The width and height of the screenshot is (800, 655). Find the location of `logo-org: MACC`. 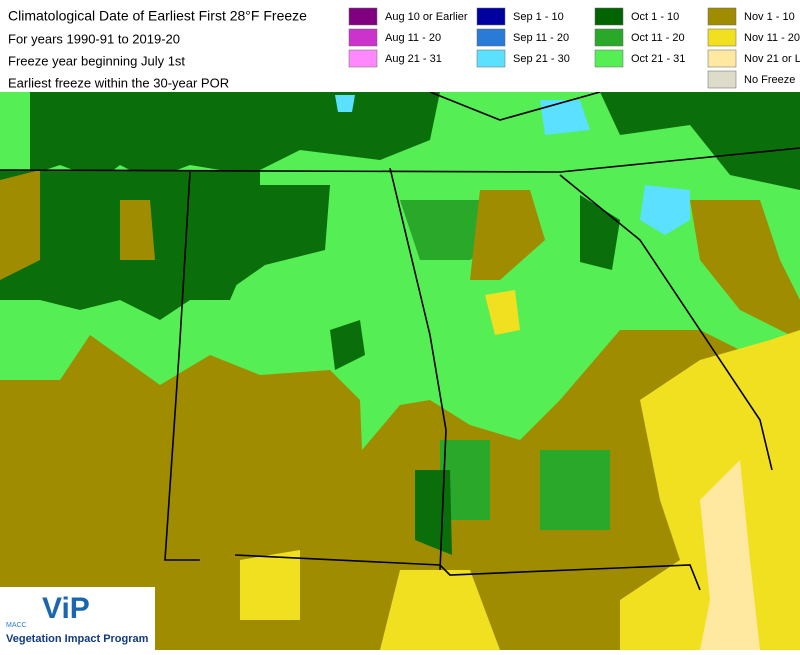

logo-org: MACC is located at coordinates (16, 625).